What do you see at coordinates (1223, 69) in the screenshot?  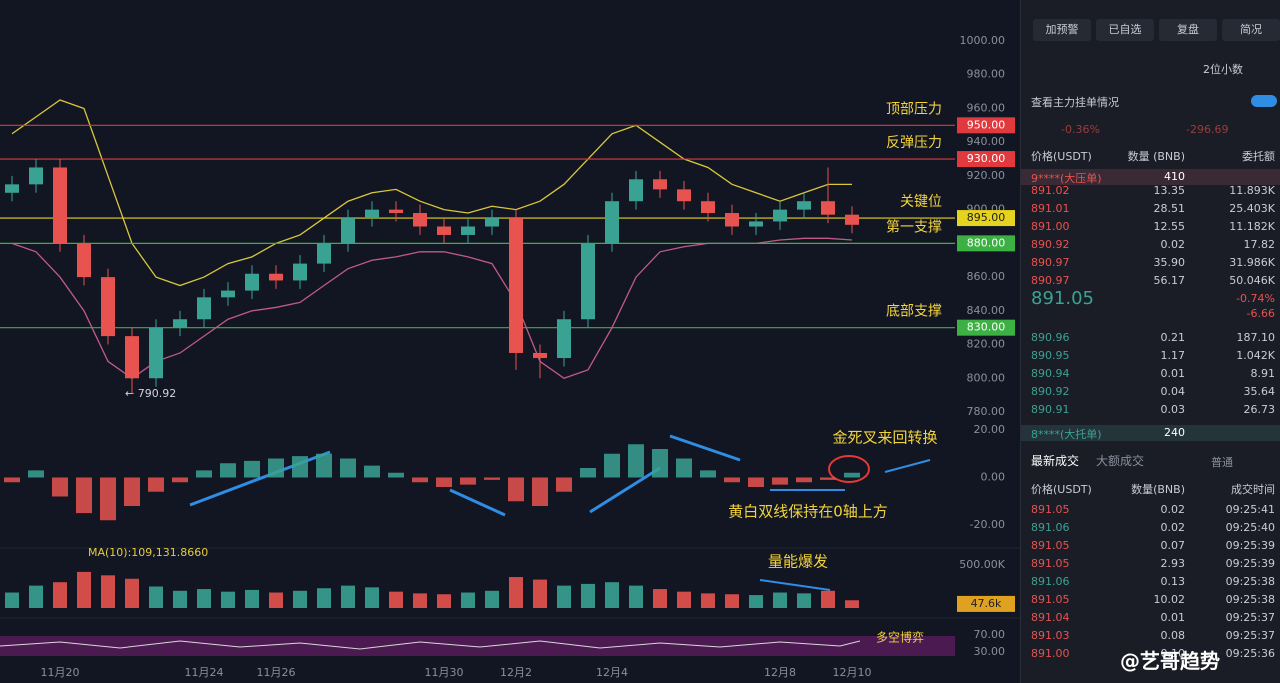 I see `decimals: 2位小数` at bounding box center [1223, 69].